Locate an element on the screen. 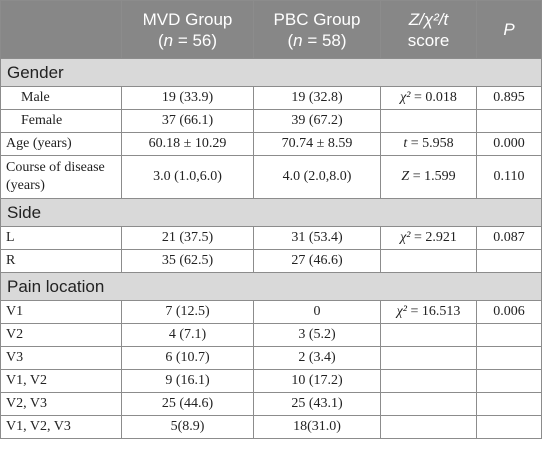  row-label: V1, V2 is located at coordinates (61, 381).